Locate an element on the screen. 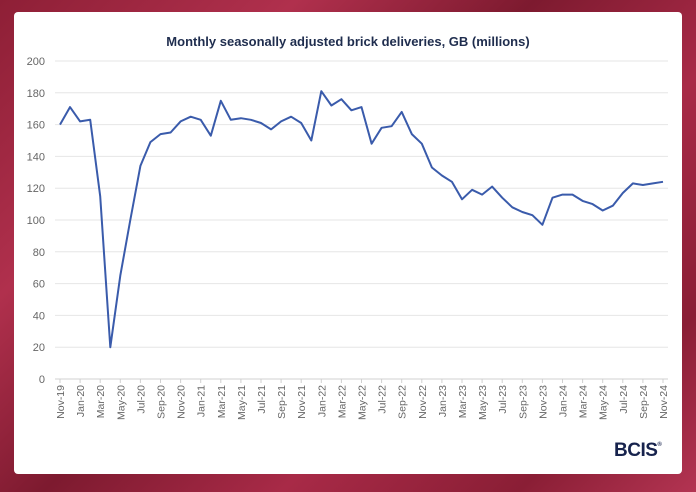 The width and height of the screenshot is (696, 492). x-tick-label: Jan-23 is located at coordinates (443, 401).